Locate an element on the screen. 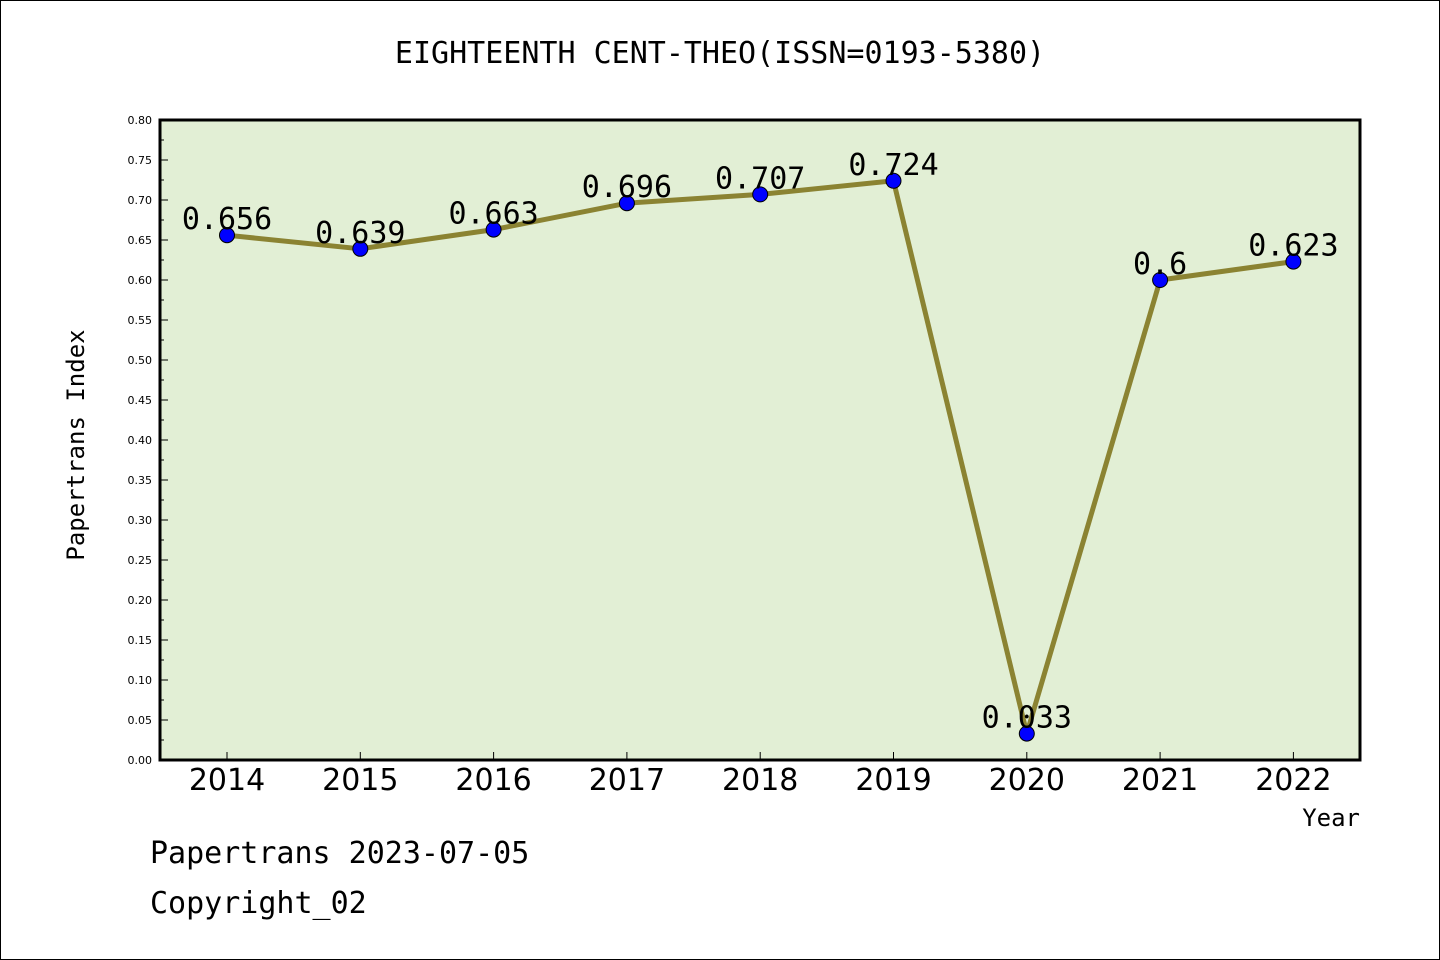 Image resolution: width=1440 pixels, height=960 pixels. y-tick-label: 0.60 is located at coordinates (140, 280).